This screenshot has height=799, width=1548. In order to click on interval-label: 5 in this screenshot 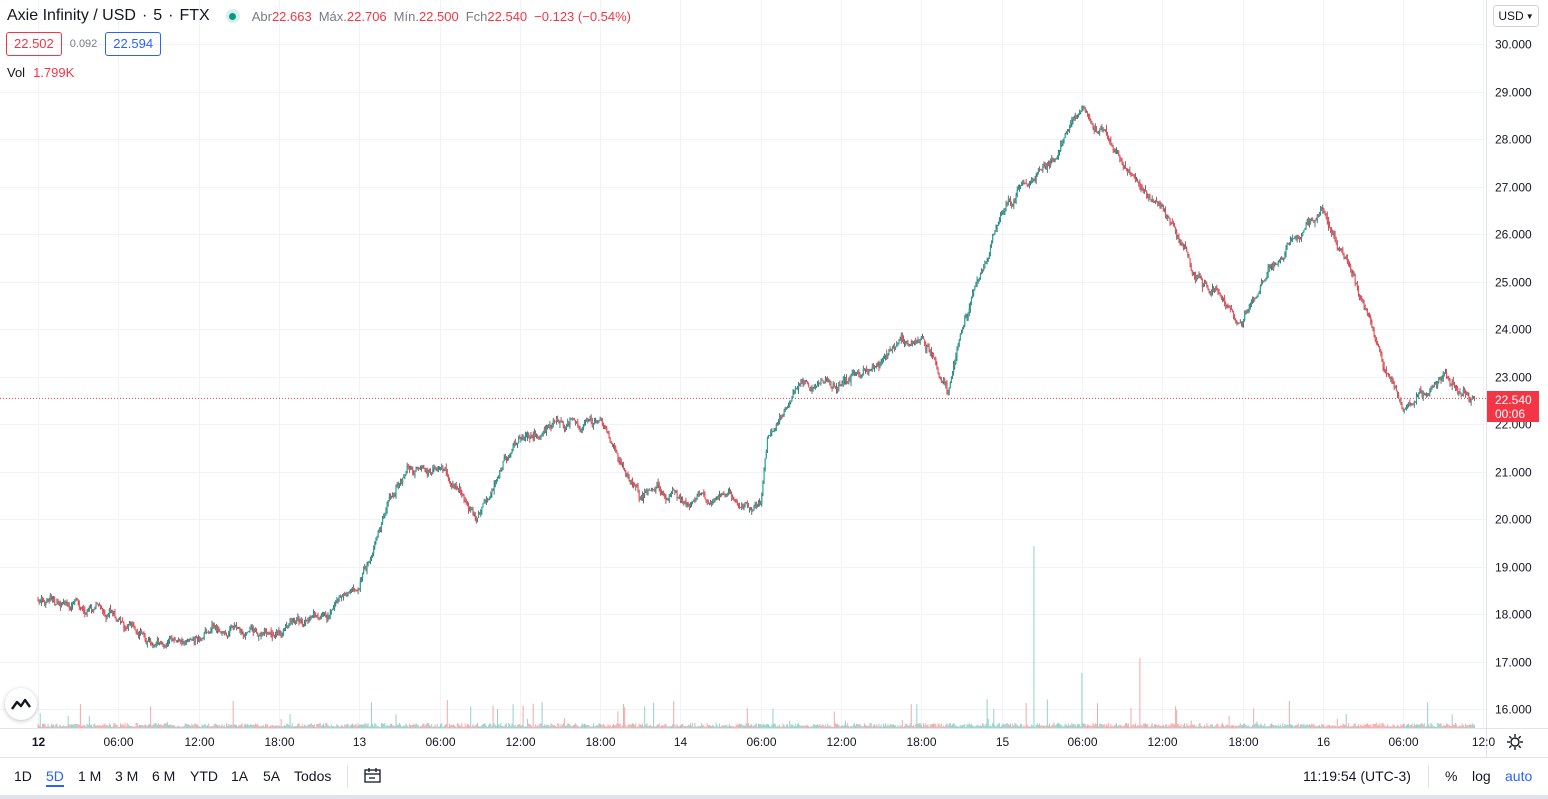, I will do `click(158, 15)`.